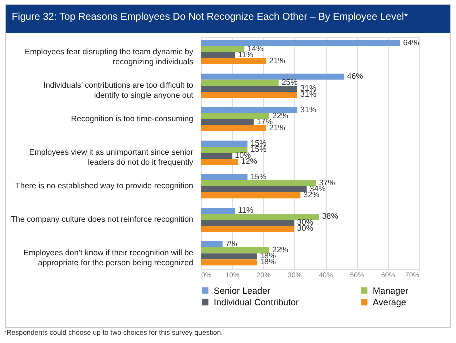 This screenshot has height=343, width=456. Describe the element at coordinates (355, 76) in the screenshot. I see `data-label: 46%` at that location.